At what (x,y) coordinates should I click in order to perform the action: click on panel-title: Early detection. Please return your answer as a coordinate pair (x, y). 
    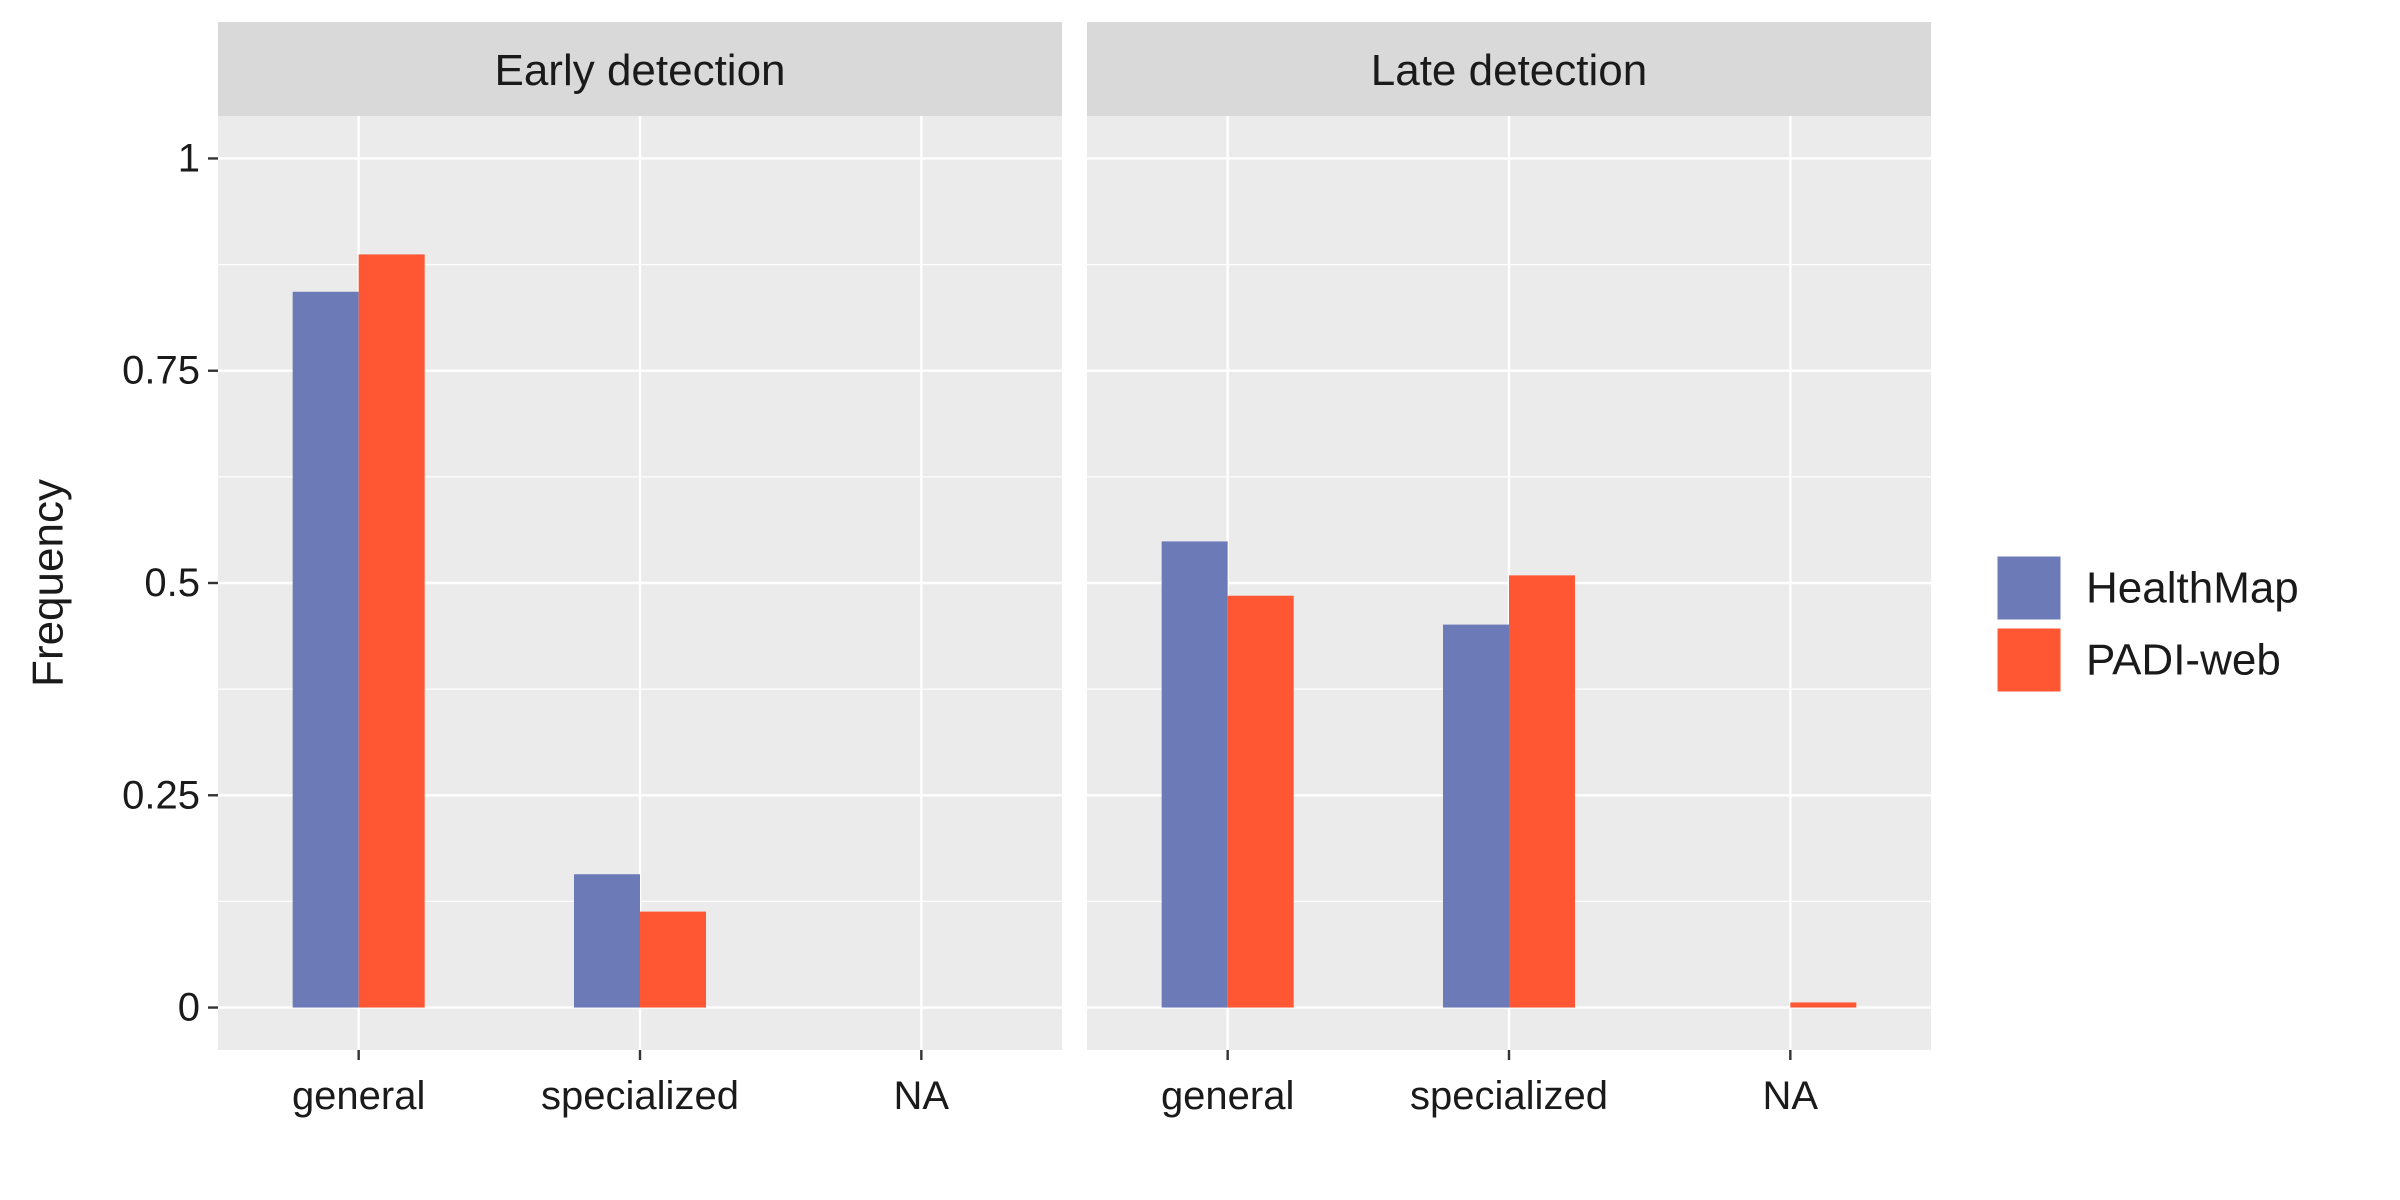
    Looking at the image, I should click on (639, 70).